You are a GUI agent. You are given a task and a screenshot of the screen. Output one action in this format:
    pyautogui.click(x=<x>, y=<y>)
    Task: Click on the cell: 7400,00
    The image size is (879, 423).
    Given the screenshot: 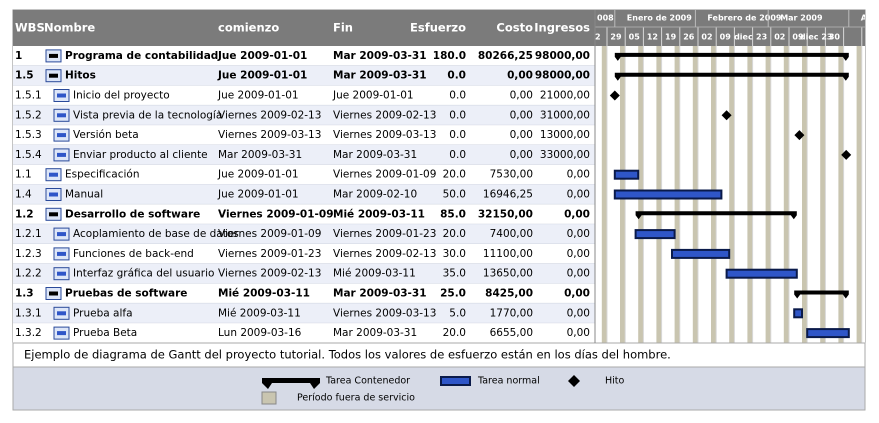 What is the action you would take?
    pyautogui.click(x=511, y=234)
    